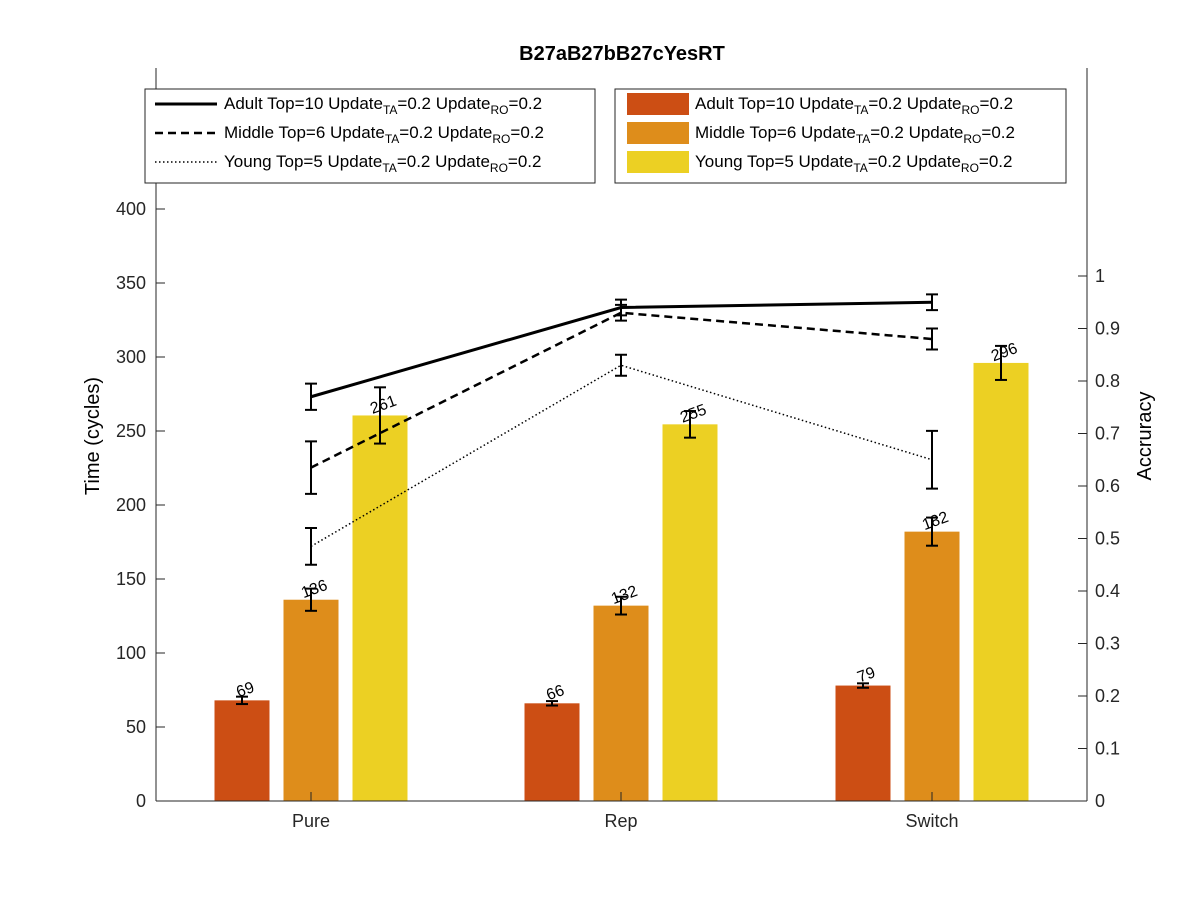 The height and width of the screenshot is (900, 1200). I want to click on y-right-tick-label: 0.3, so click(1107, 644).